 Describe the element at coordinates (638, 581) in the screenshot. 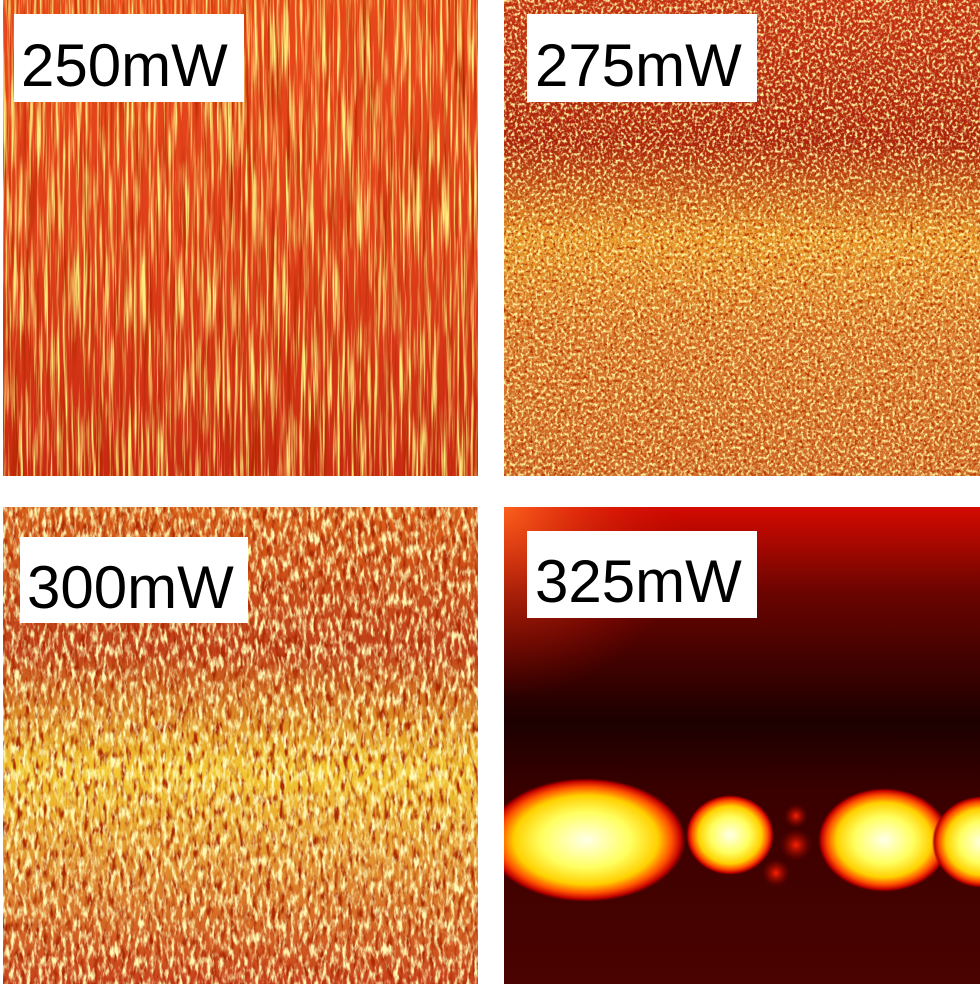

I see `panel-label: 325mW` at that location.